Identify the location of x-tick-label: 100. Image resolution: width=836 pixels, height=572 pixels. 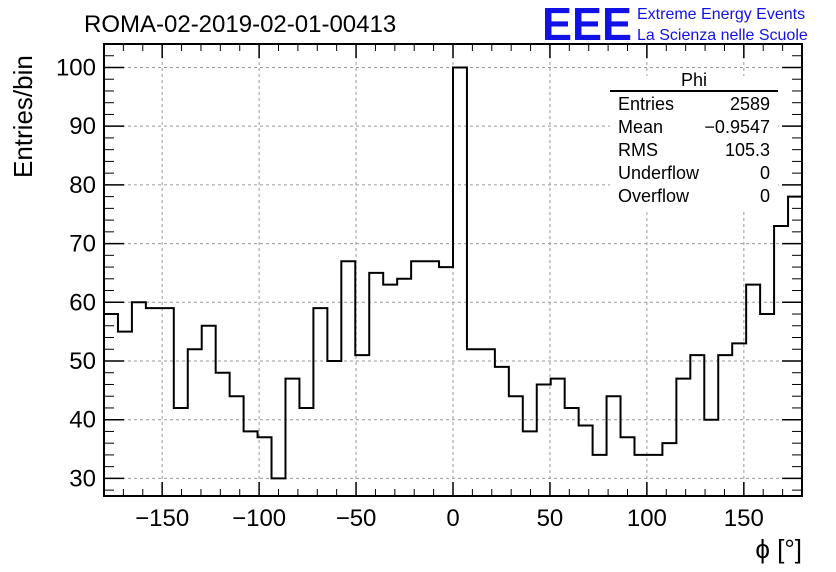
(647, 518).